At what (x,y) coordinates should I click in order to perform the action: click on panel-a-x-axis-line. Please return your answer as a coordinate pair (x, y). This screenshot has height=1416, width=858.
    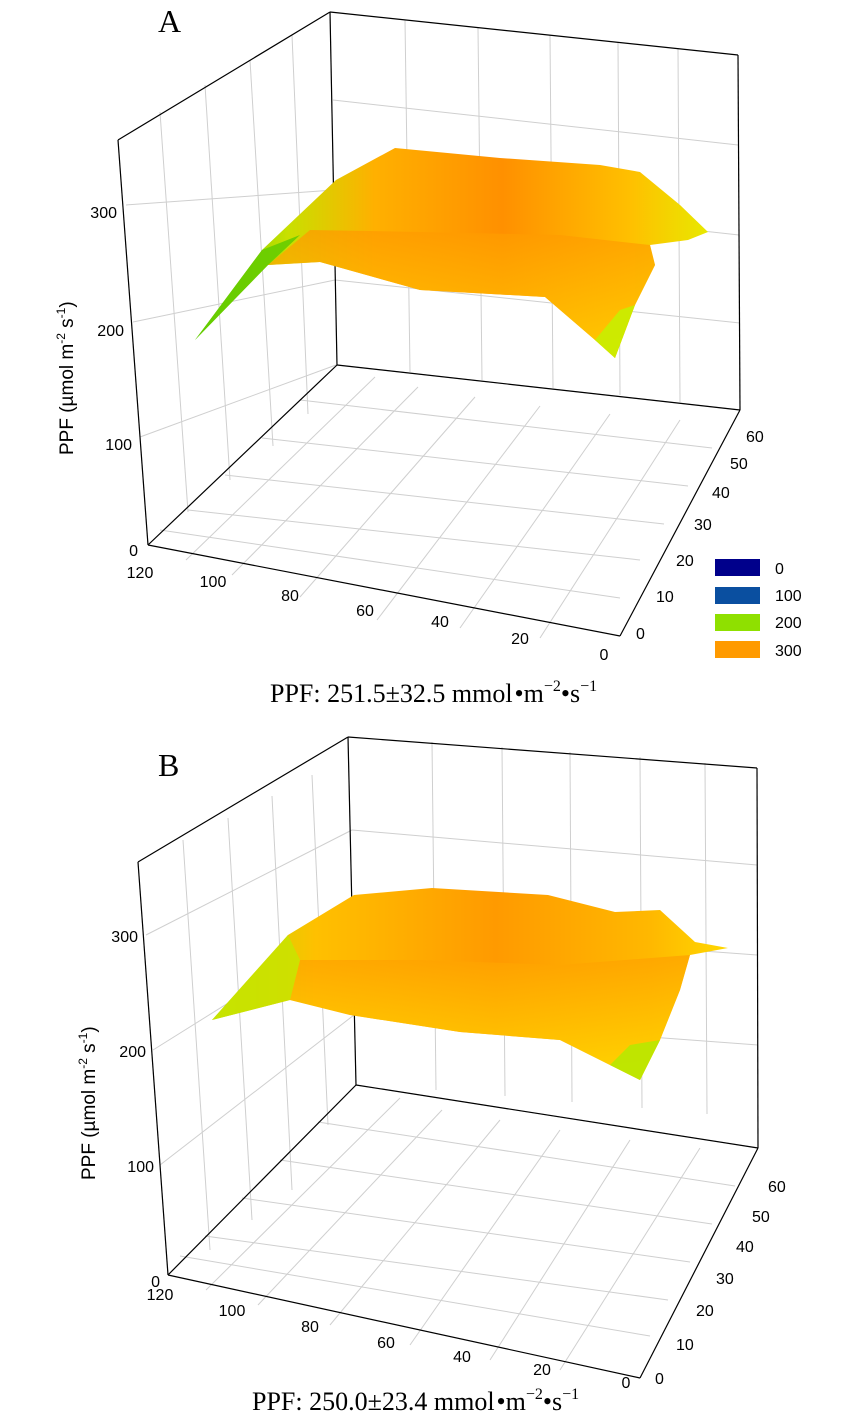
    Looking at the image, I should click on (384, 590).